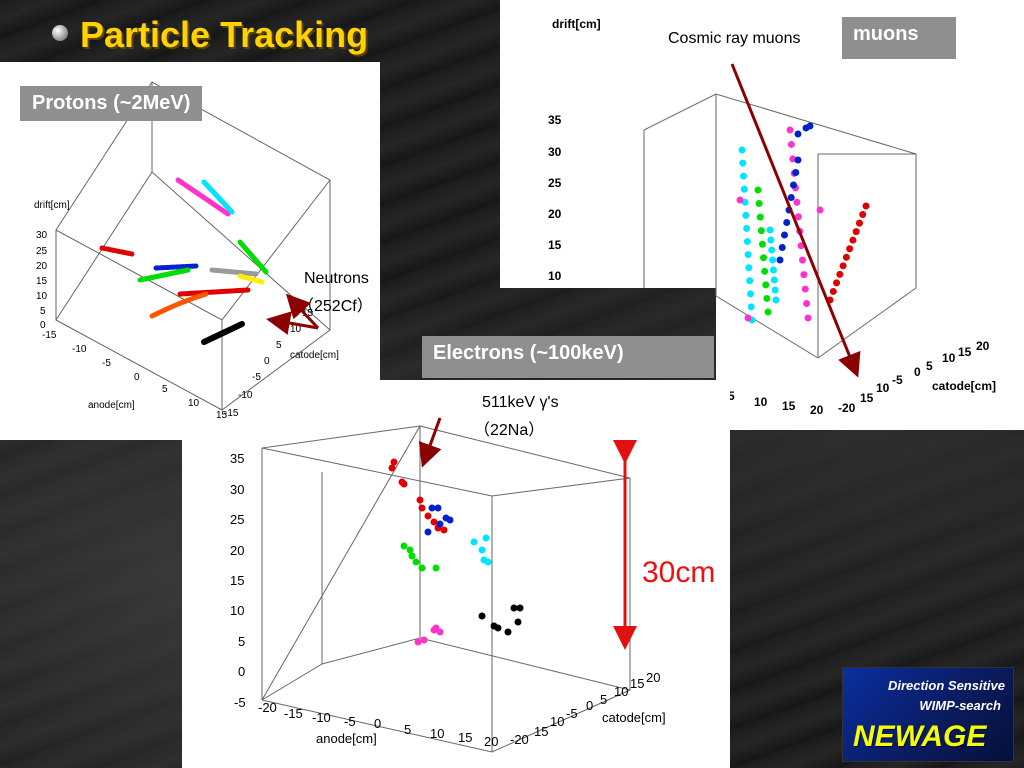 The height and width of the screenshot is (768, 1024). What do you see at coordinates (111, 103) in the screenshot?
I see `protons-label: Protons (~2MeV)` at bounding box center [111, 103].